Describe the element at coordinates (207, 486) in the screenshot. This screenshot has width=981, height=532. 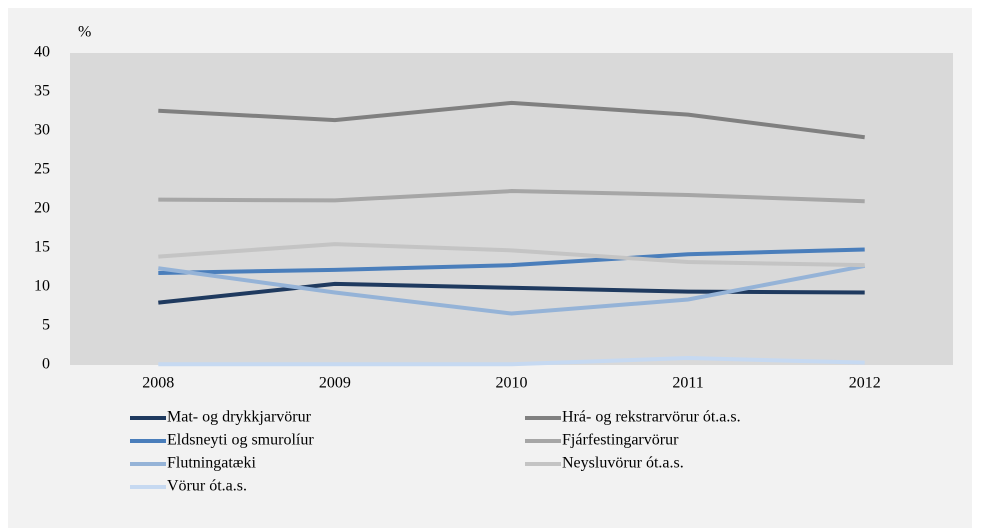
I see `legend-label: Vörur ót.a.s.` at that location.